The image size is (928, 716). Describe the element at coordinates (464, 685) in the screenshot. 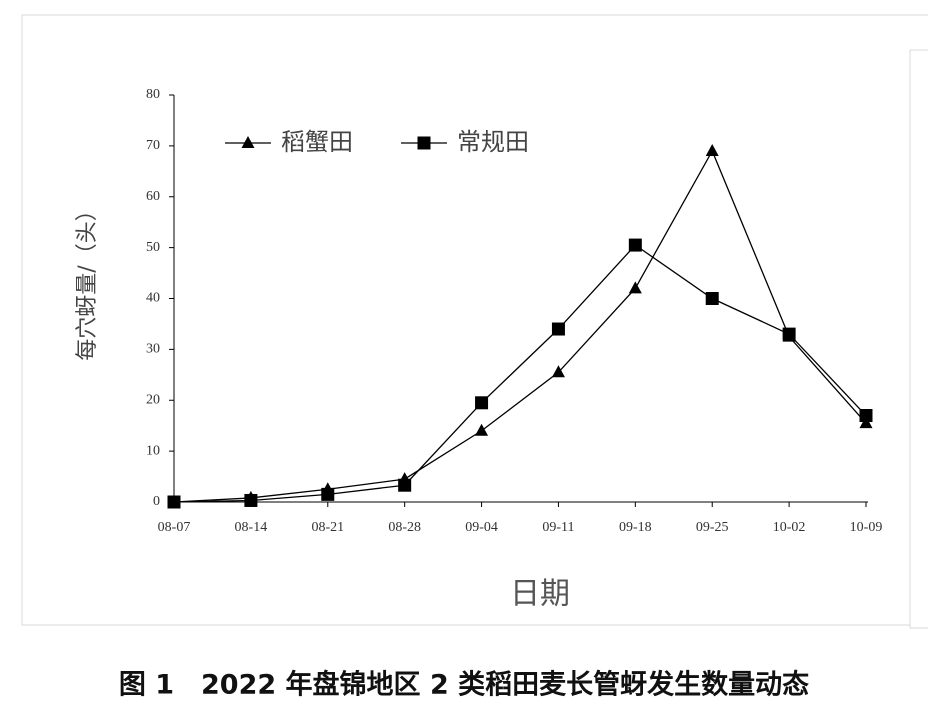

I see `caption: 图 1 2022 年盘锦地区 2 类稻田麦长管蚜发生数量动态` at that location.